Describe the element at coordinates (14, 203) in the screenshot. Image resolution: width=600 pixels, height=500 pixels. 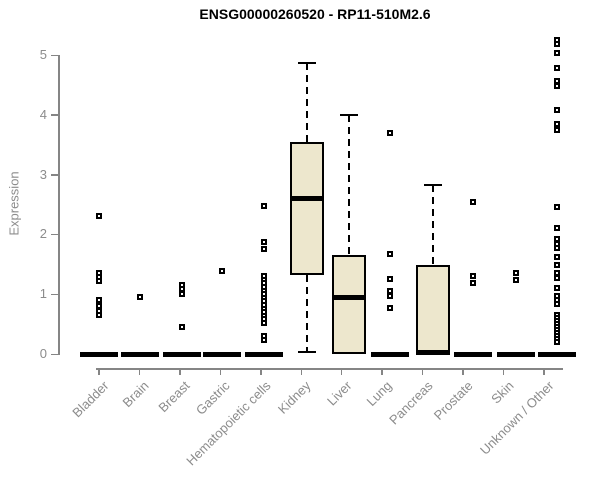
I see `y-axis-label: Expression` at that location.